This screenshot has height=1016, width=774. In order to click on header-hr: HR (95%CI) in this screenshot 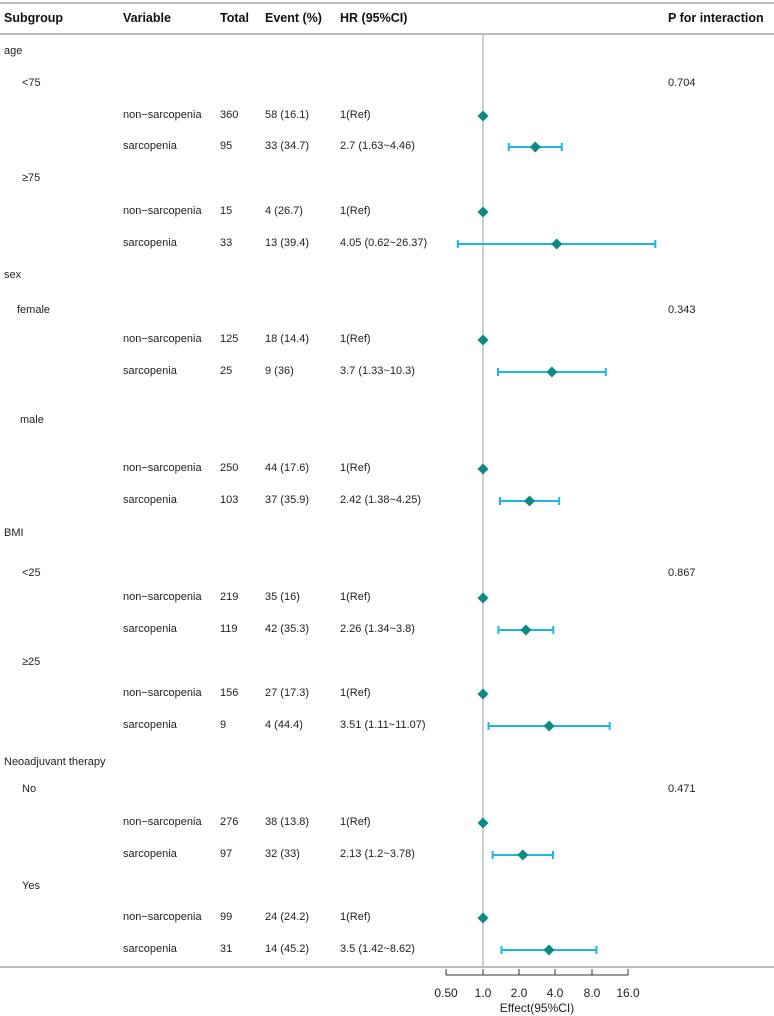, I will do `click(374, 18)`.